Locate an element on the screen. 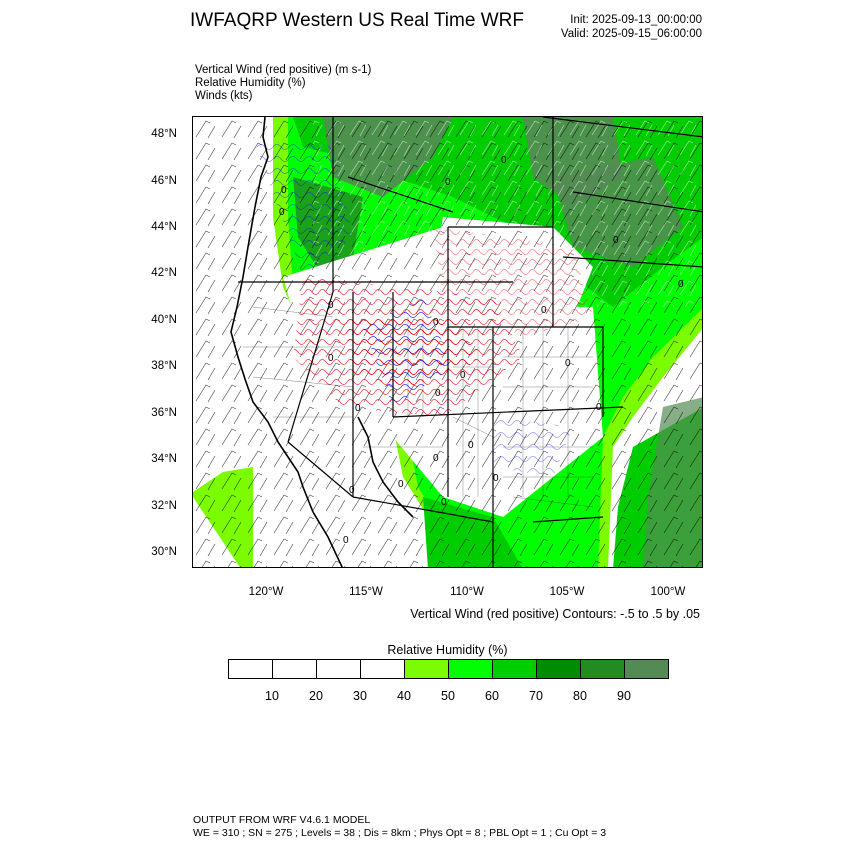 This screenshot has width=850, height=850. lat-label: 42°N is located at coordinates (164, 273).